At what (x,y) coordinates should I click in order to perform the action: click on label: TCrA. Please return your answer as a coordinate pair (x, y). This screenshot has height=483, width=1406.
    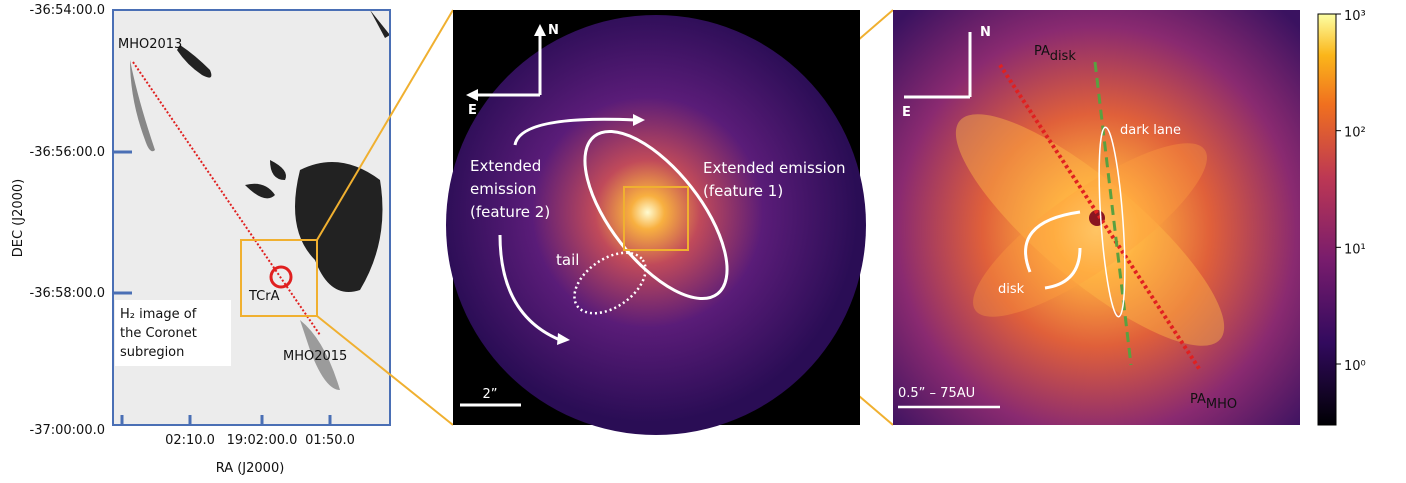
    Looking at the image, I should click on (264, 296).